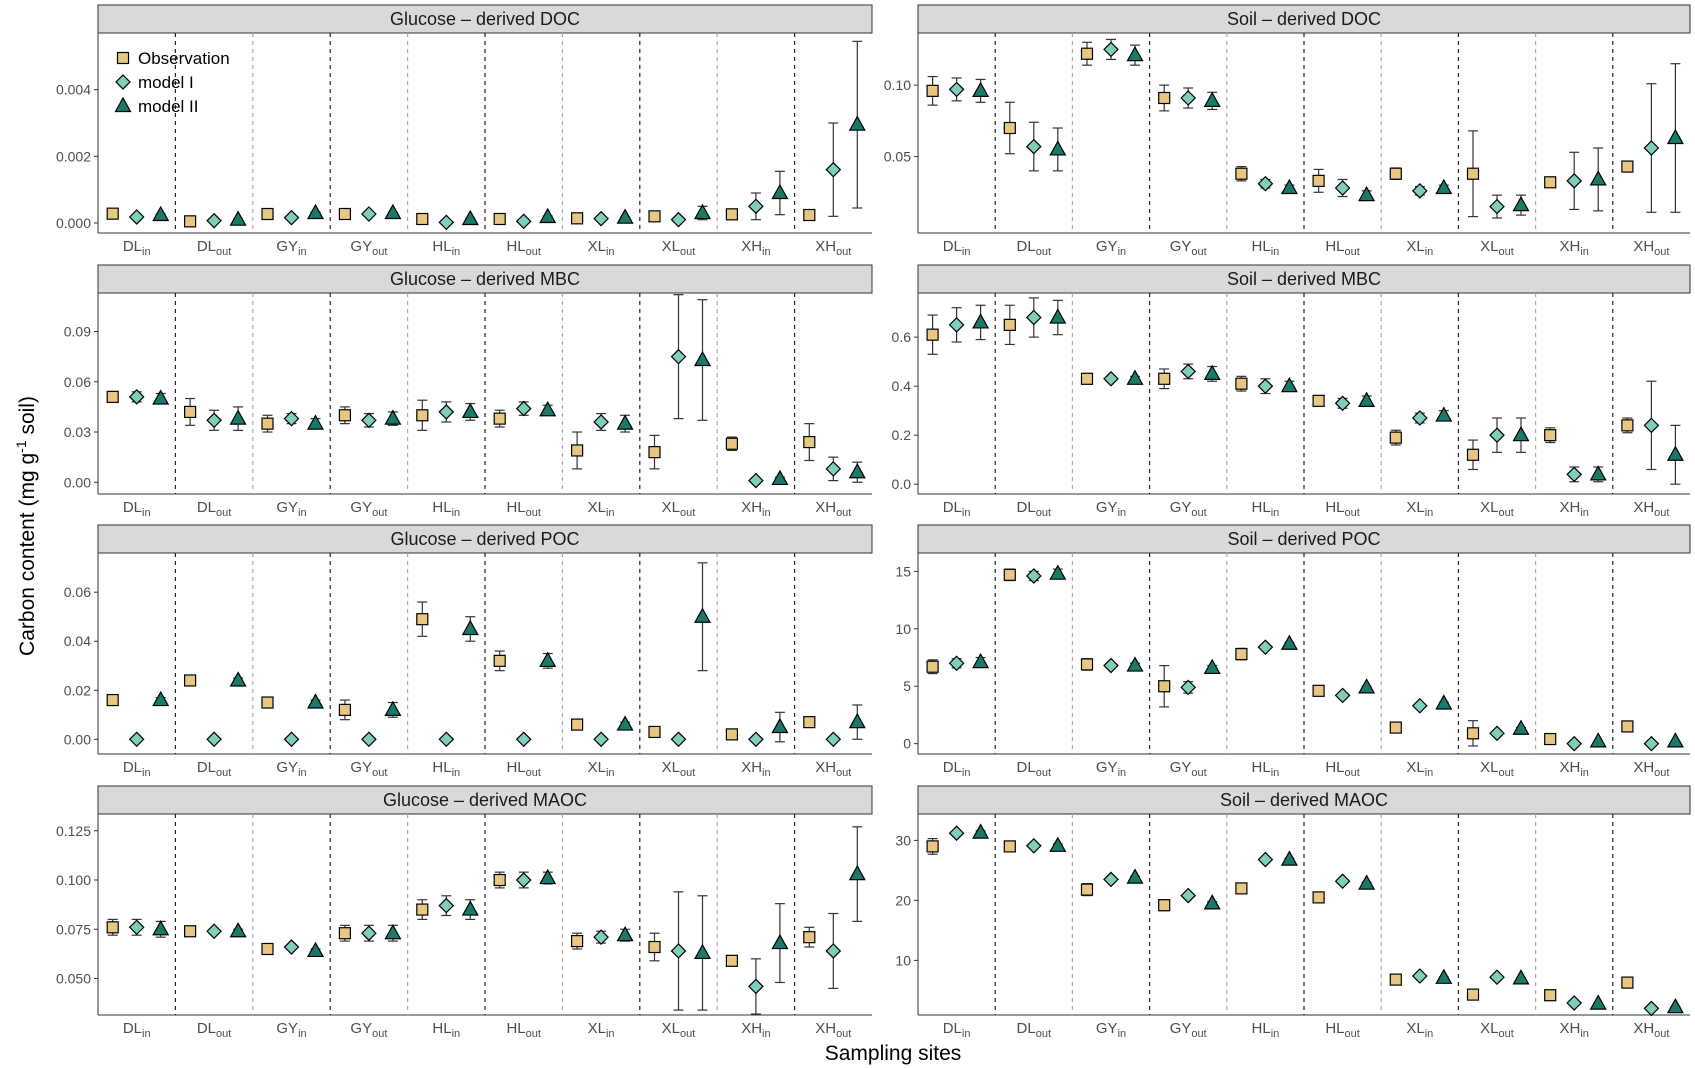 This screenshot has height=1068, width=1695. I want to click on y-tick-label: 0.4, so click(902, 386).